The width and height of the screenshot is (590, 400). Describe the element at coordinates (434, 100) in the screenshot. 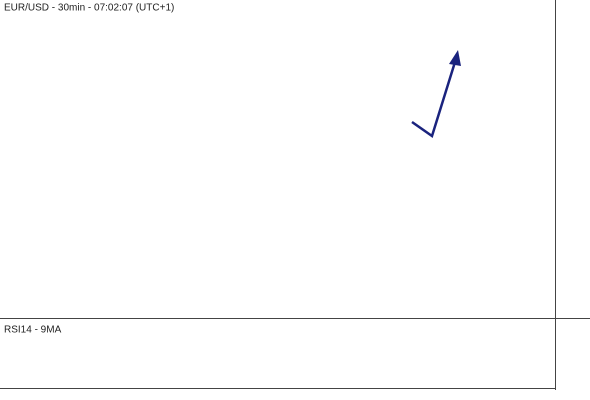

I see `projection-arrow` at that location.